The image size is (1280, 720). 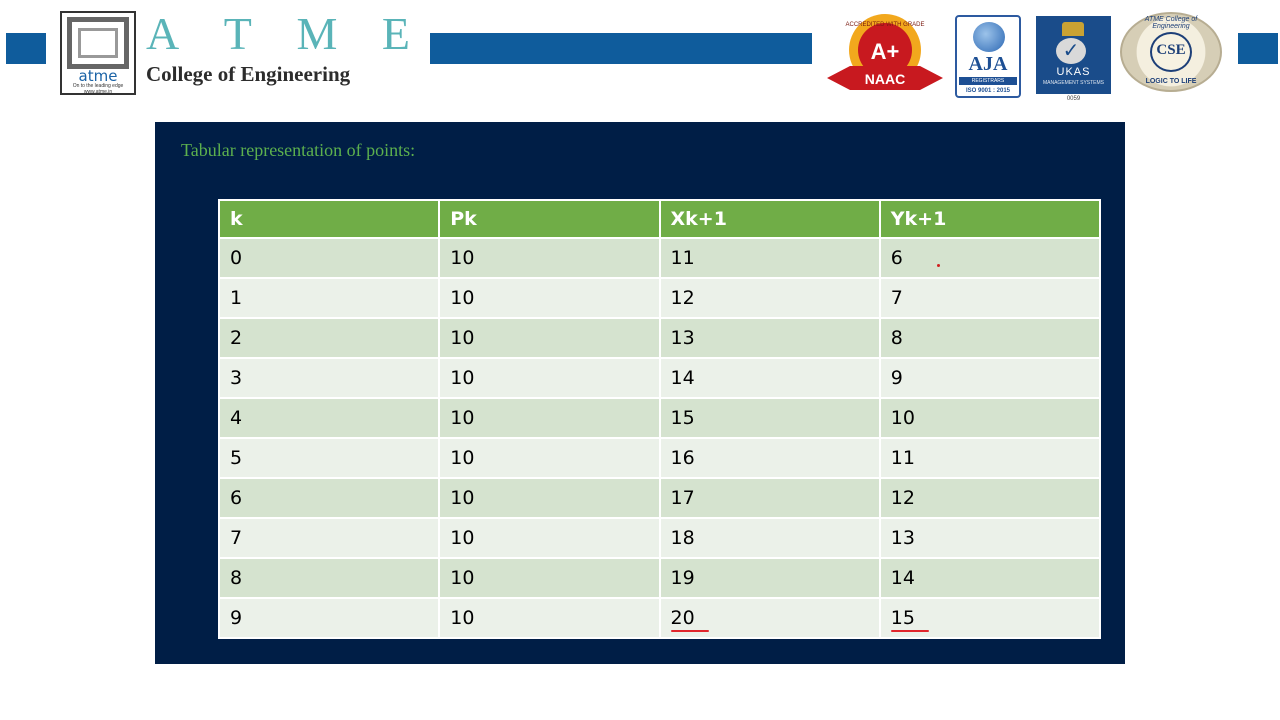 I want to click on brand-letter: A, so click(x=163, y=33).